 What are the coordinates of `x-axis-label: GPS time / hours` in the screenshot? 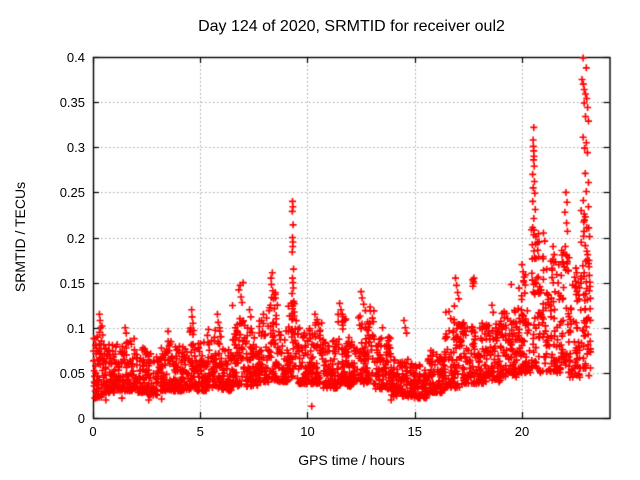 It's located at (351, 460).